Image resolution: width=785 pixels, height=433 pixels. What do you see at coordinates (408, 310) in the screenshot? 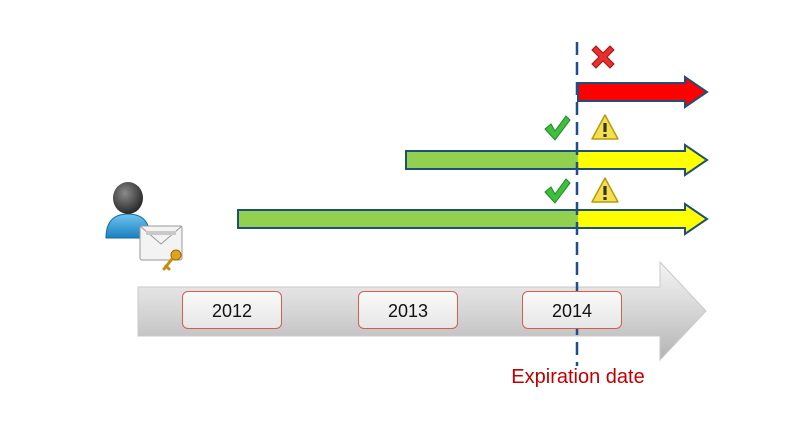
I see `year-label-2013: 2013` at bounding box center [408, 310].